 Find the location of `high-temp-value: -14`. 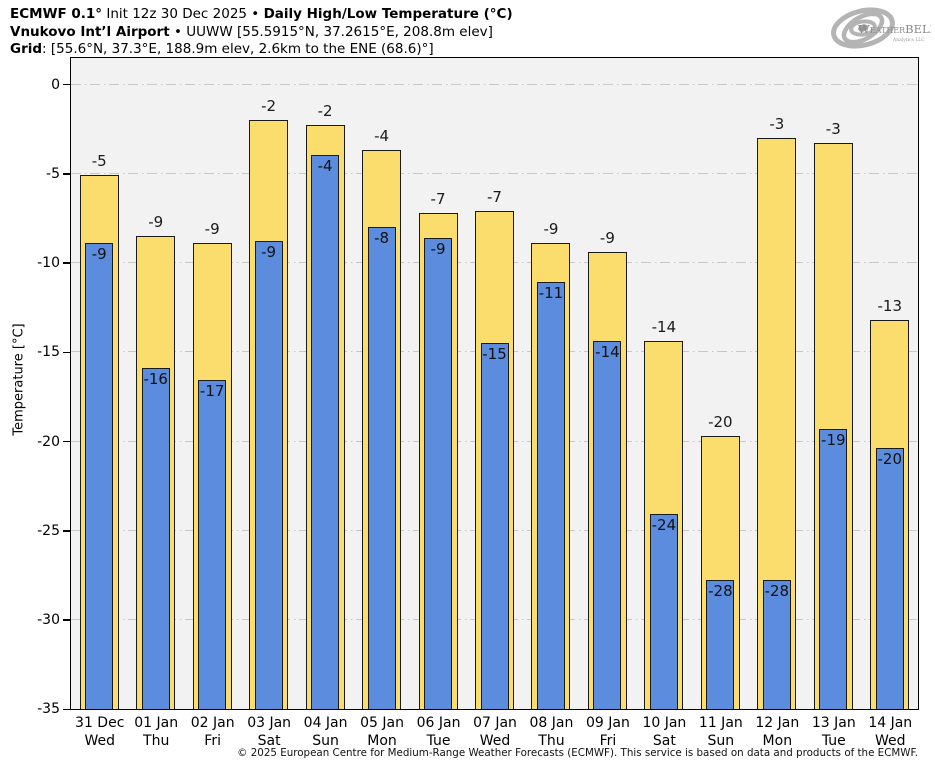

high-temp-value: -14 is located at coordinates (664, 327).